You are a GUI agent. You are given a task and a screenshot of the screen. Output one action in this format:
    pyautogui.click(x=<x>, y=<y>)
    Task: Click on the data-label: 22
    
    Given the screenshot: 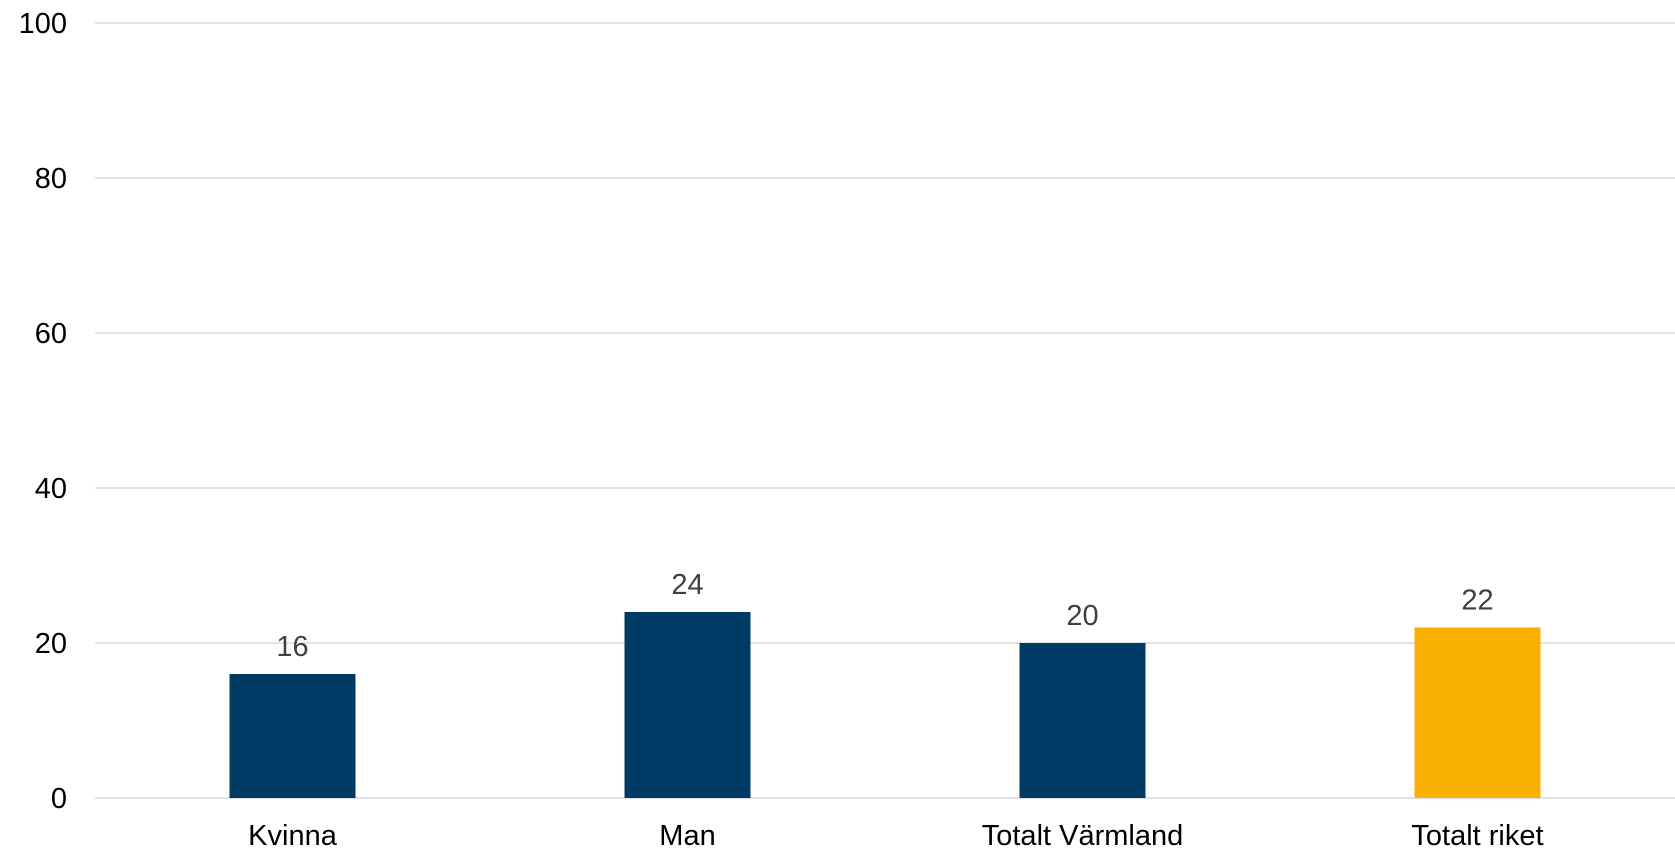 What is the action you would take?
    pyautogui.click(x=1477, y=601)
    